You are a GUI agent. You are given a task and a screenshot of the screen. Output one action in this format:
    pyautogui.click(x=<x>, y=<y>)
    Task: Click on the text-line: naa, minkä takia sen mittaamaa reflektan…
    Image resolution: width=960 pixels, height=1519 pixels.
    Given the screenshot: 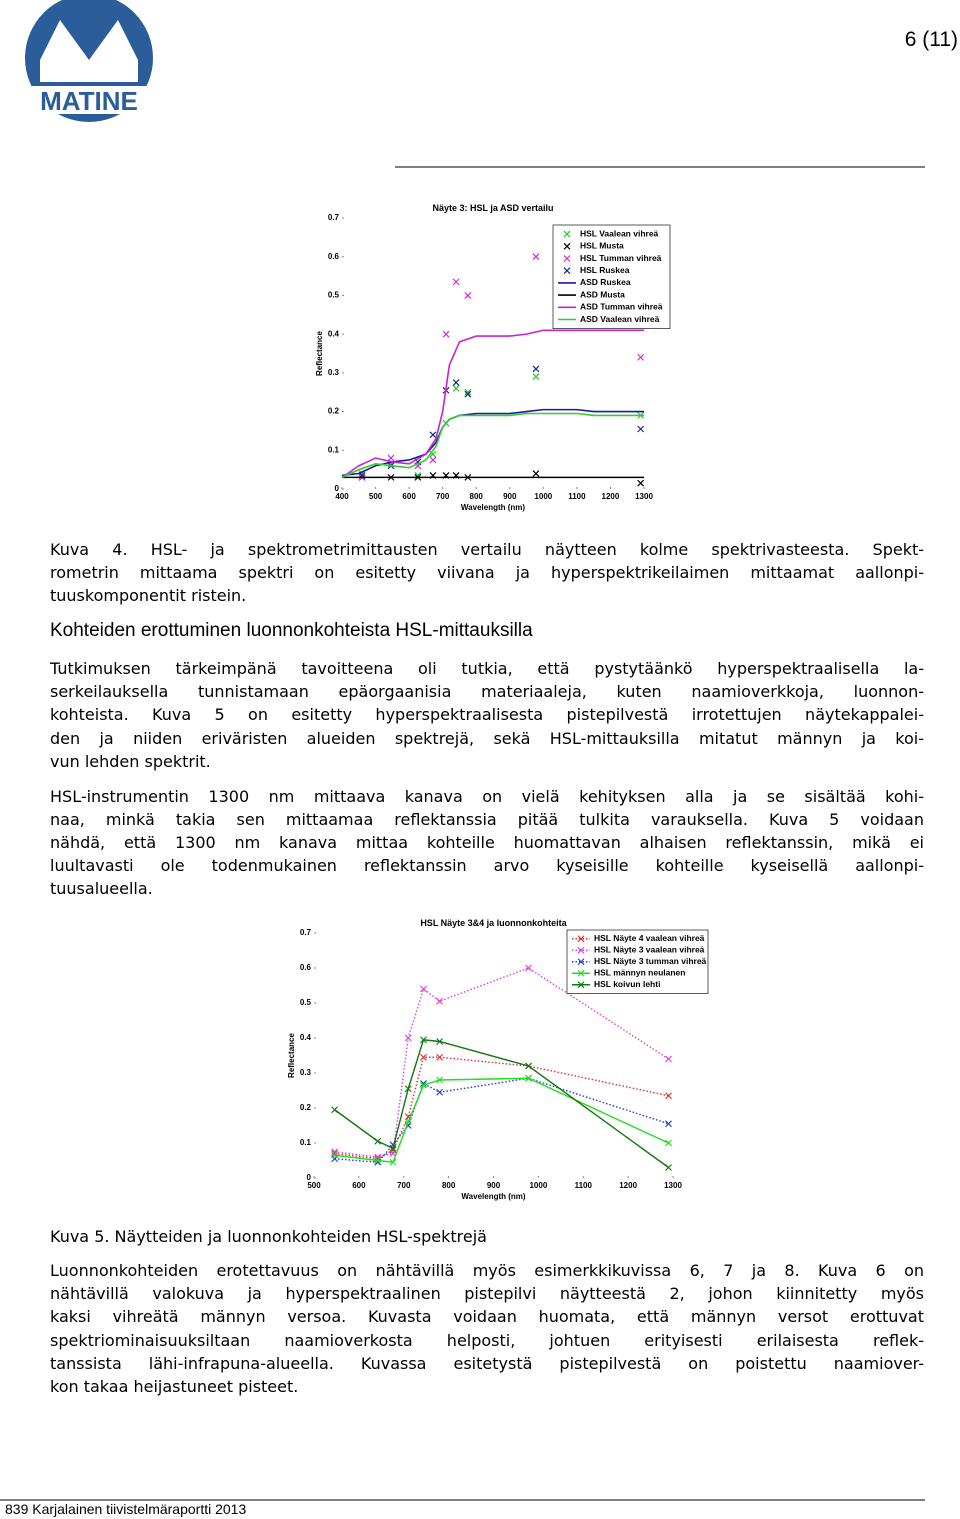 What is the action you would take?
    pyautogui.click(x=487, y=819)
    